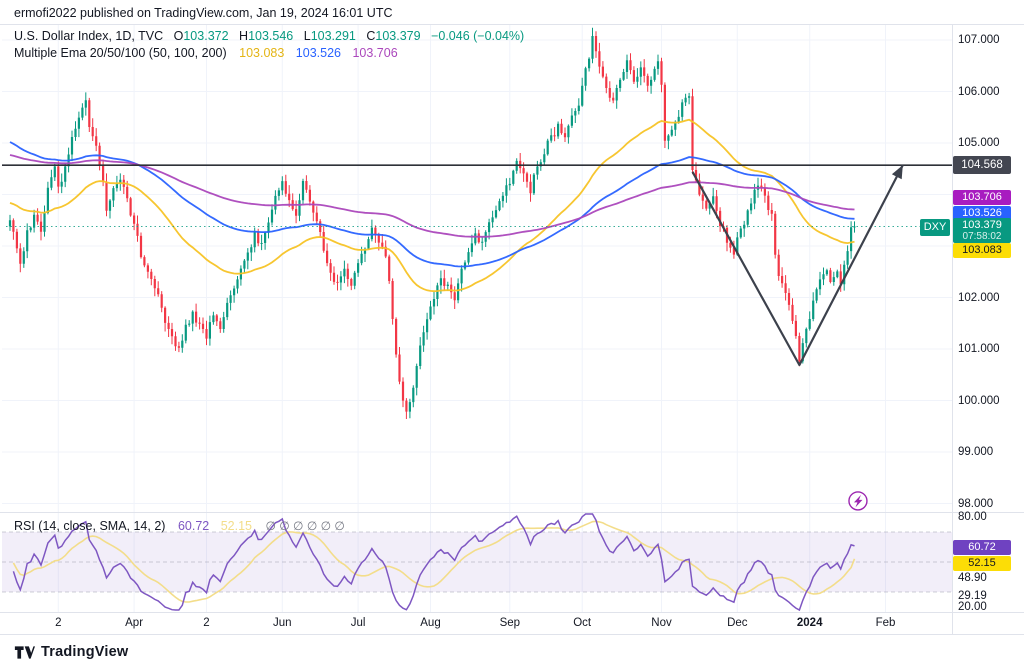  I want to click on tradingview-logo: TradingView, so click(71, 652).